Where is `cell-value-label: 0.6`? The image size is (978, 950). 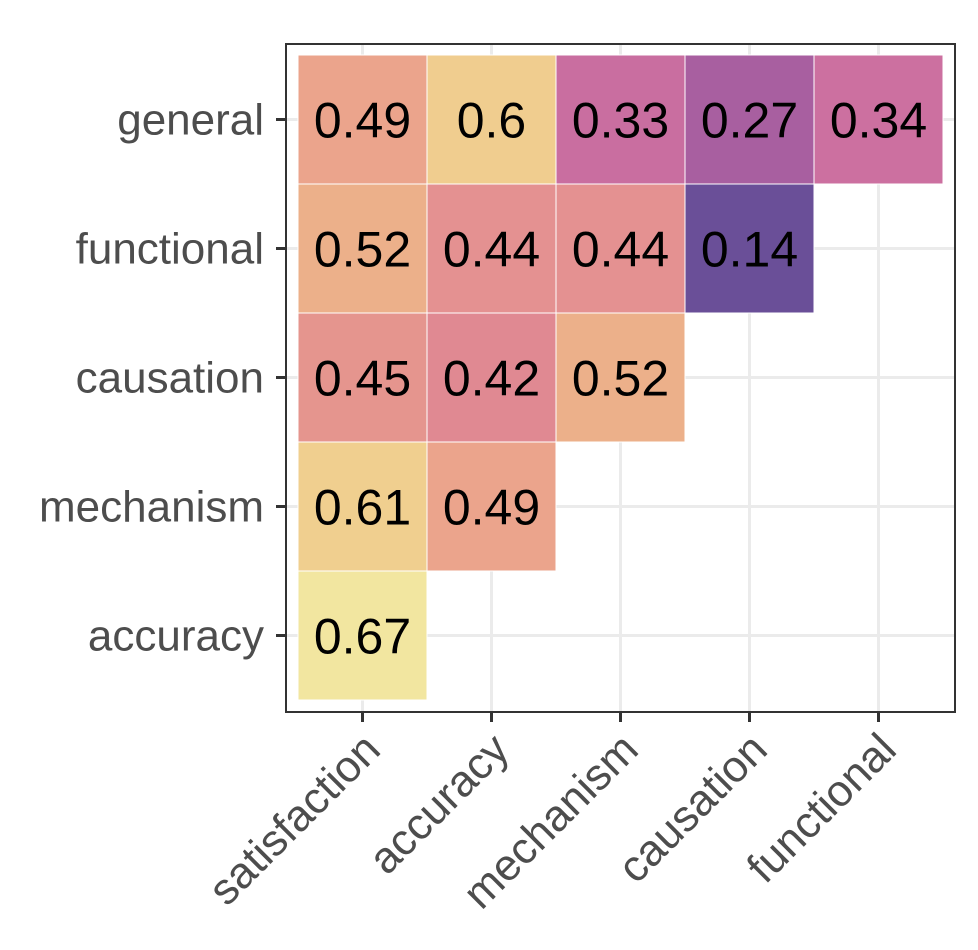
cell-value-label: 0.6 is located at coordinates (492, 121).